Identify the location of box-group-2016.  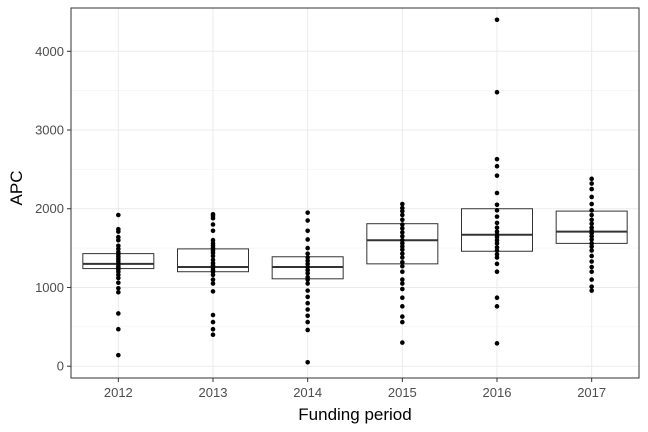
(497, 181).